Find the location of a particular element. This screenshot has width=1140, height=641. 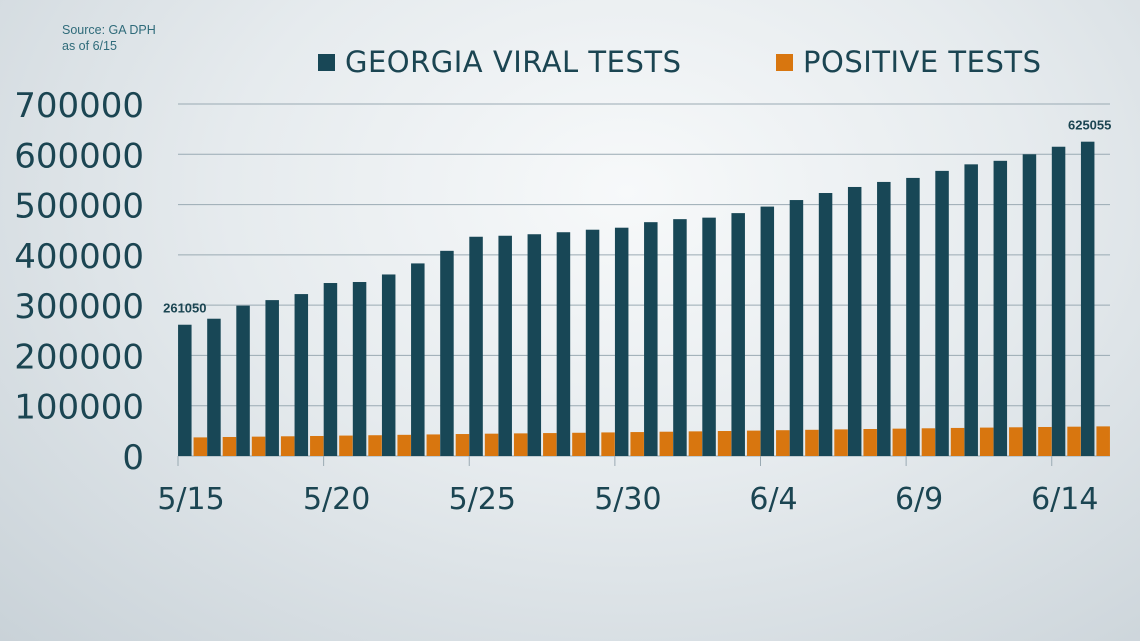

y-tick-label: 0 is located at coordinates (133, 458).